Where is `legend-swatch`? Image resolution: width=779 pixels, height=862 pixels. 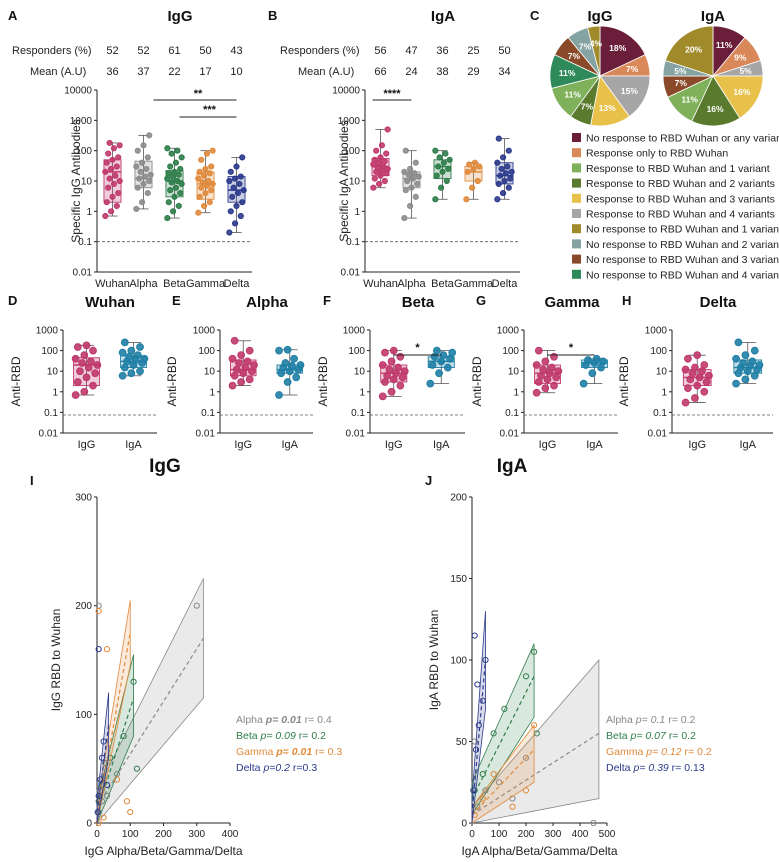 legend-swatch is located at coordinates (576, 153).